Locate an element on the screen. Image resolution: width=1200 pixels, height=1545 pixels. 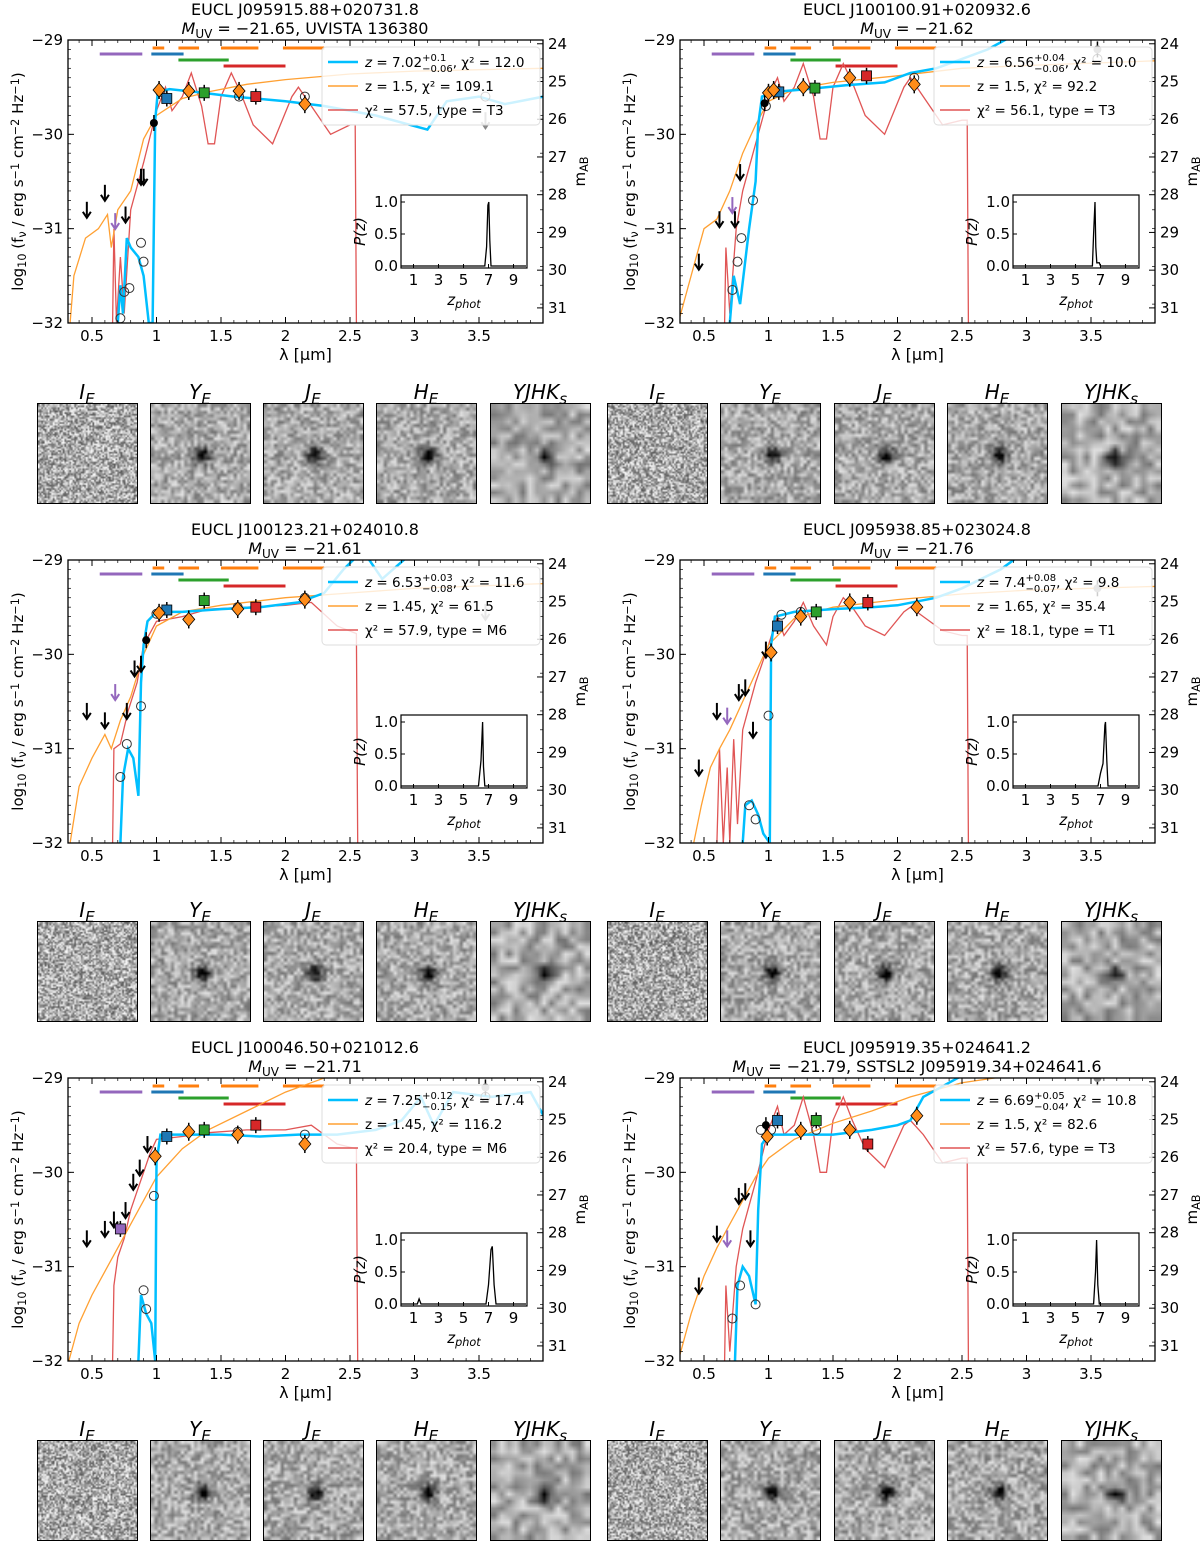
label-part: YJHK is located at coordinates (537, 392).